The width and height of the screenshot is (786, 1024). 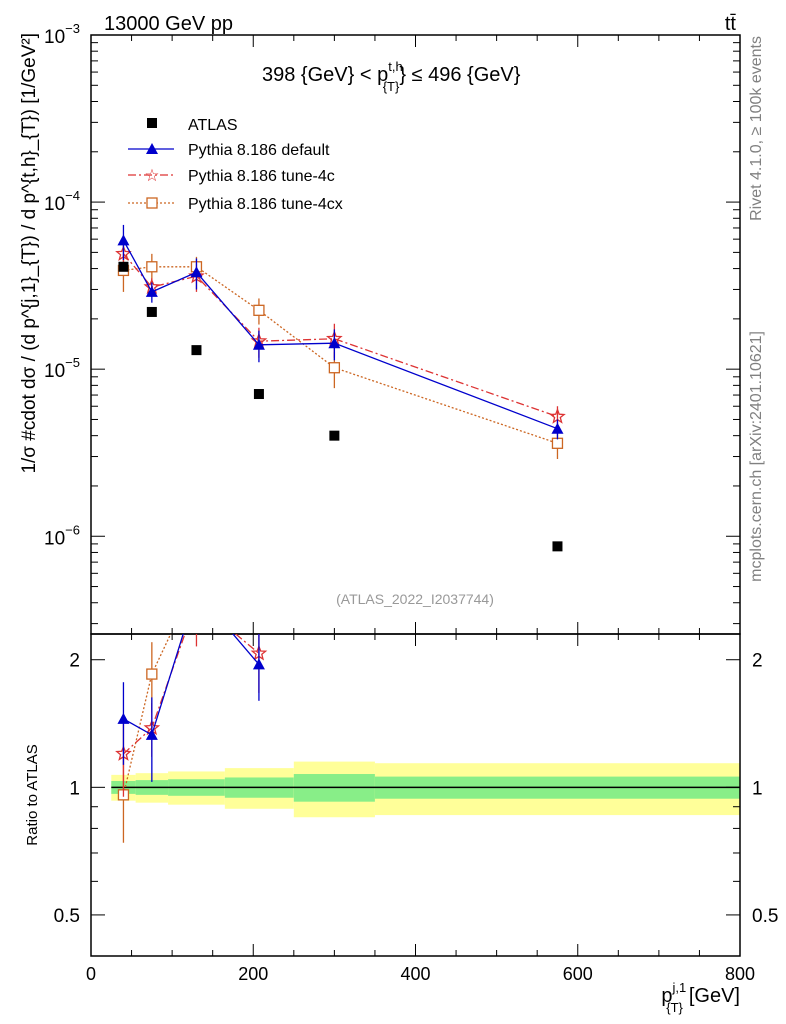 What do you see at coordinates (714, 996) in the screenshot?
I see `x-axis-label-unit: [GeV]` at bounding box center [714, 996].